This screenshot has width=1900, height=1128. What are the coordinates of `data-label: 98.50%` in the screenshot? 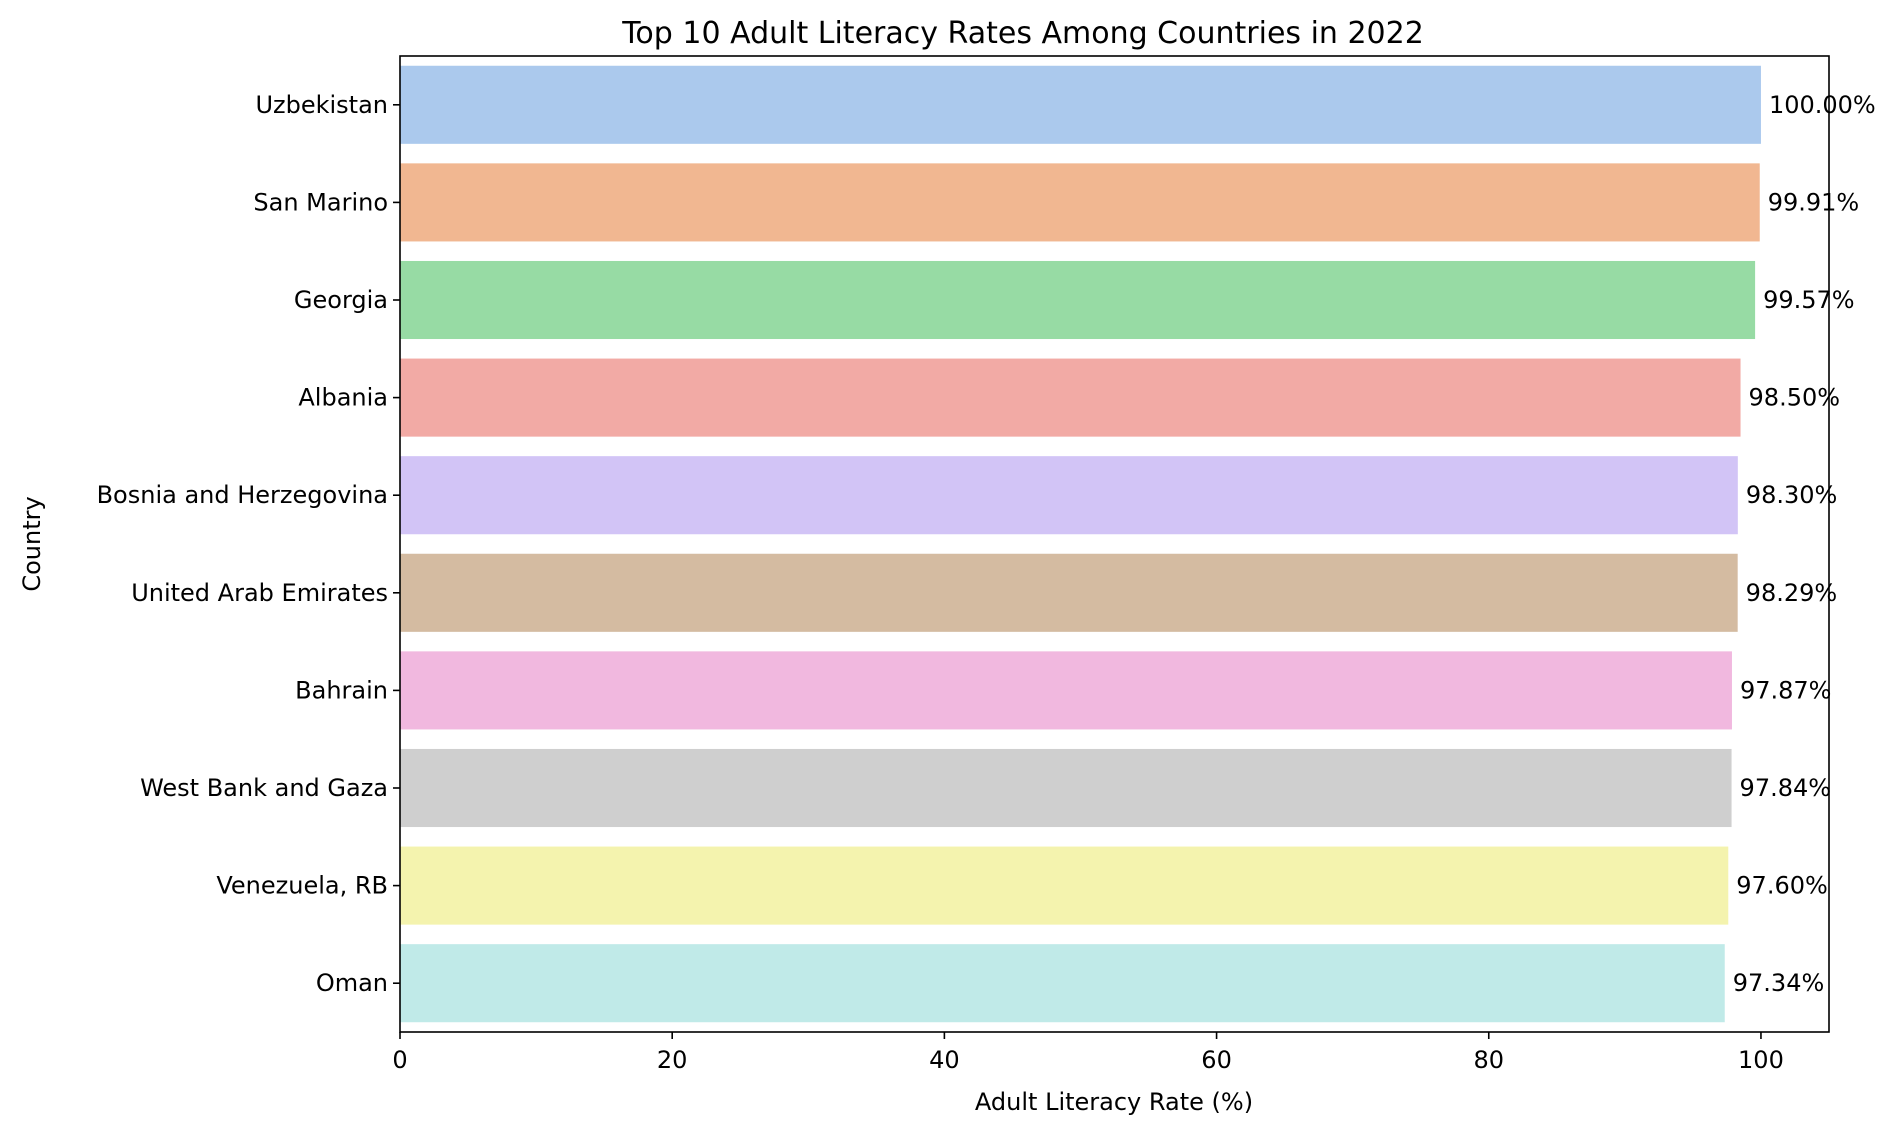 It's located at (1795, 398).